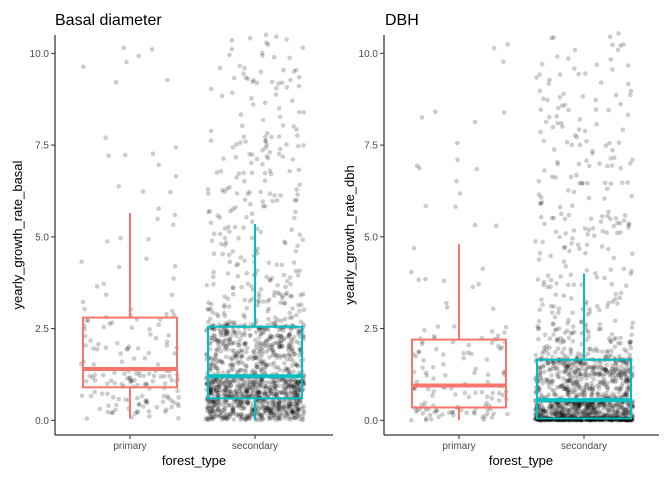  Describe the element at coordinates (521, 460) in the screenshot. I see `x-axis-title-dbh: forest_type` at that location.